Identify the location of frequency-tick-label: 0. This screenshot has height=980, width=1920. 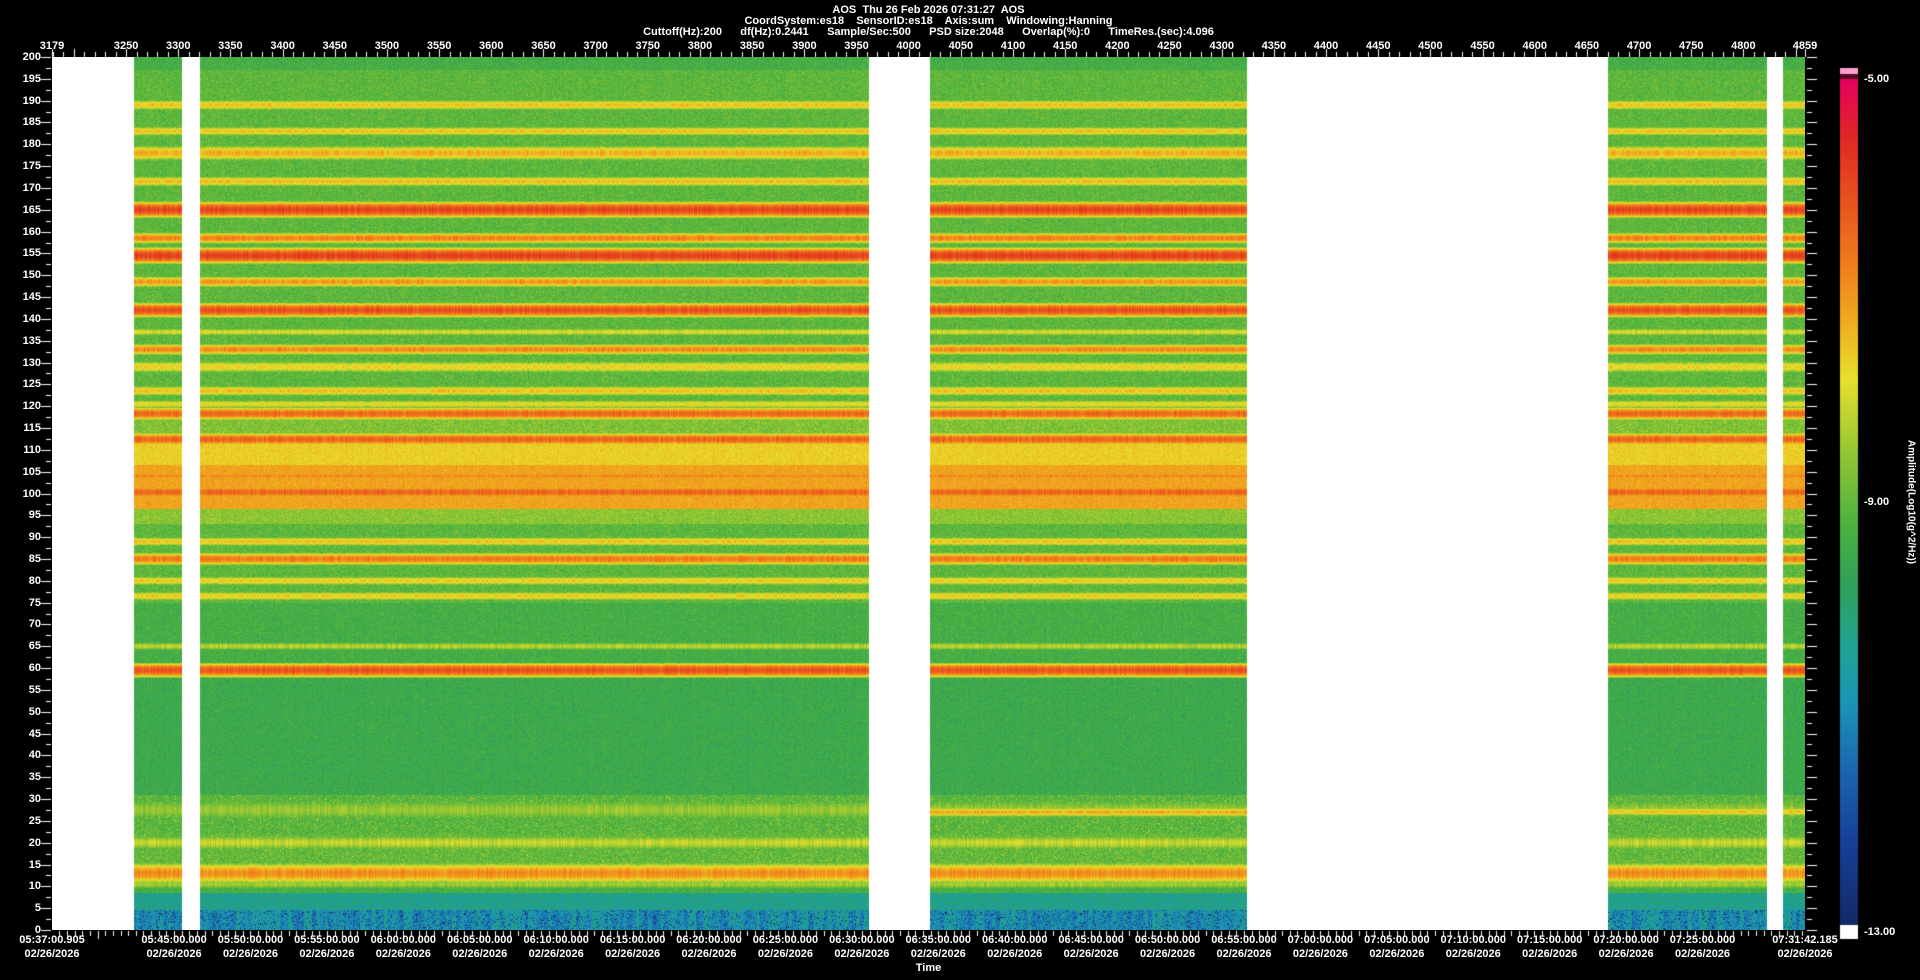
(37, 930).